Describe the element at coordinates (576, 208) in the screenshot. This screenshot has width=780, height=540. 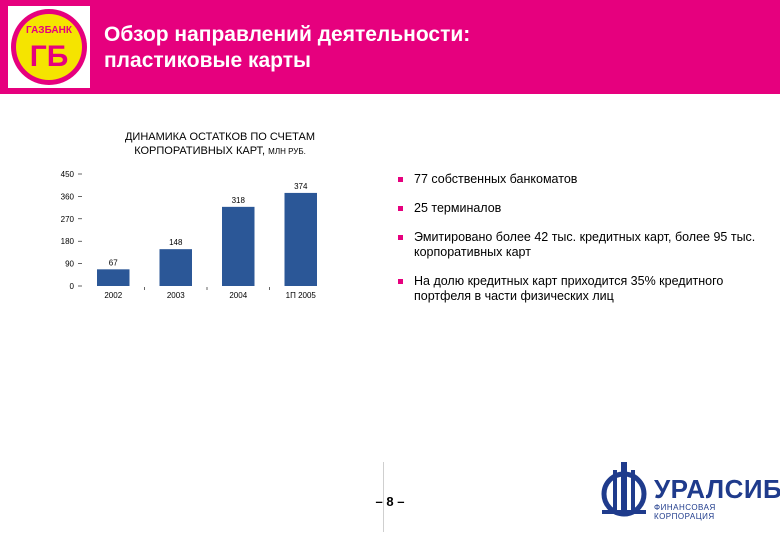
I see `list-item: 25 терминалов` at that location.